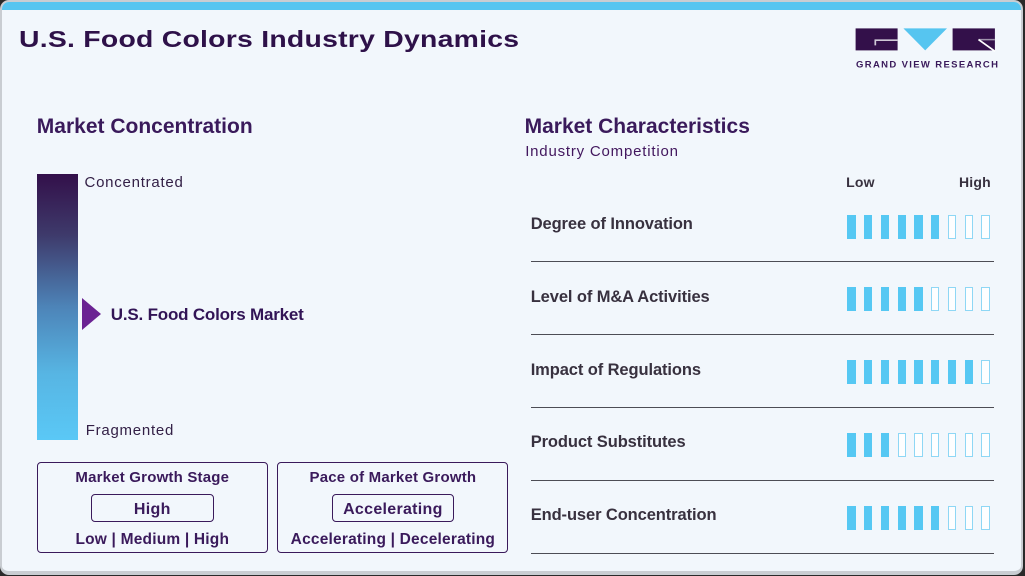  Describe the element at coordinates (927, 64) in the screenshot. I see `svg-text: GRAND VIEW RESEARCH` at that location.